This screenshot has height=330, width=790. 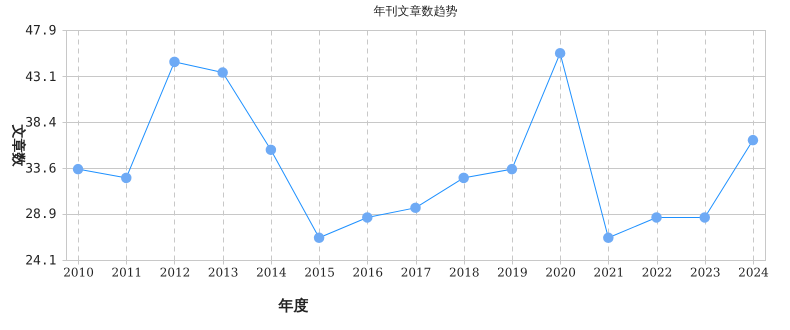 What do you see at coordinates (40, 31) in the screenshot?
I see `y-tick-label: 47.9` at bounding box center [40, 31].